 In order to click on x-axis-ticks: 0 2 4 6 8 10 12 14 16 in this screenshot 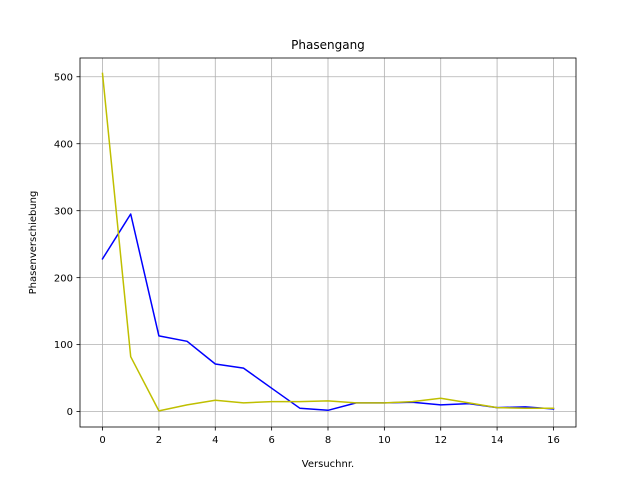, I will do `click(329, 436)`.